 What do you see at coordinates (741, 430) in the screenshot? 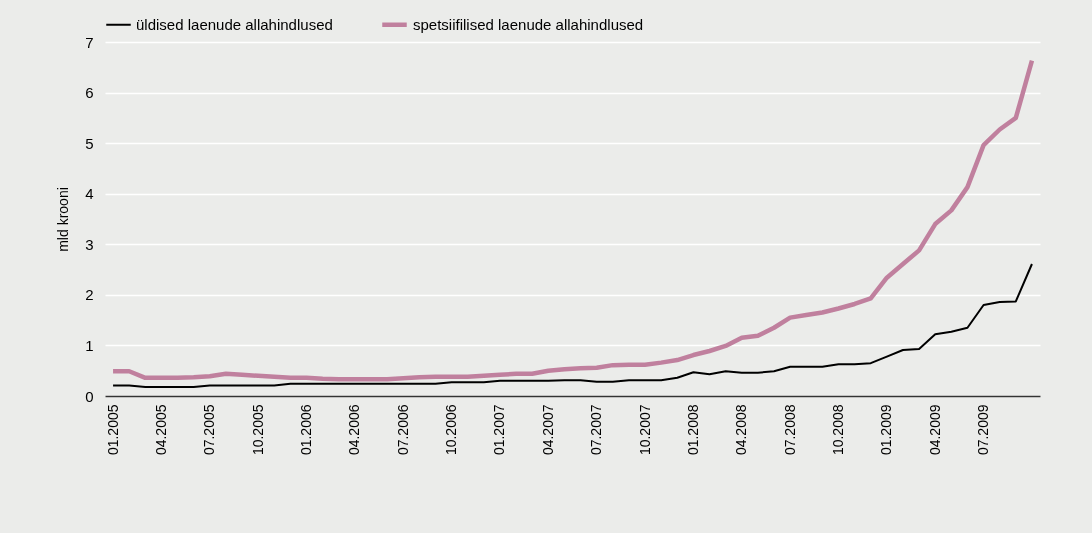
I see `x-tick-label: 04.2008` at bounding box center [741, 430].